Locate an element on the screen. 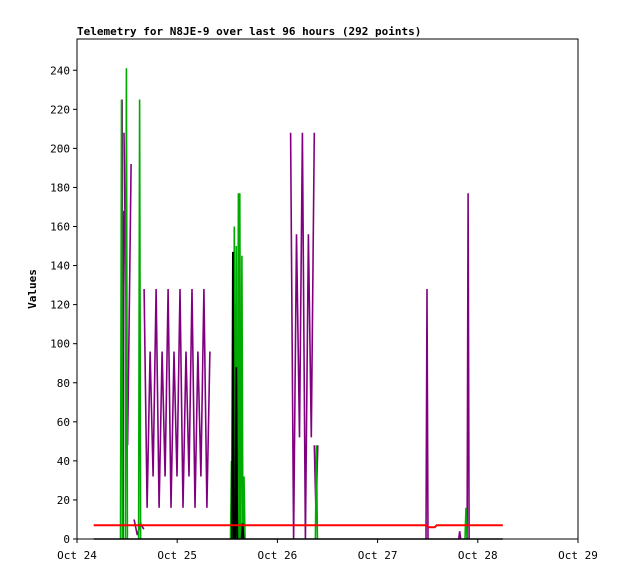  y-tick-label: 180 is located at coordinates (60, 187).